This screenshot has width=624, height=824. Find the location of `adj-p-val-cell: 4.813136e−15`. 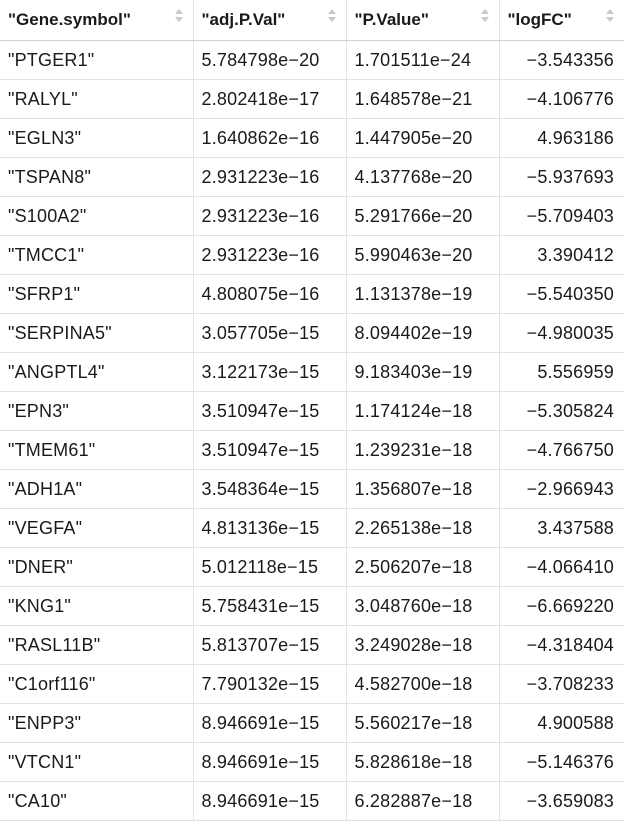

adj-p-val-cell: 4.813136e−15 is located at coordinates (270, 528).